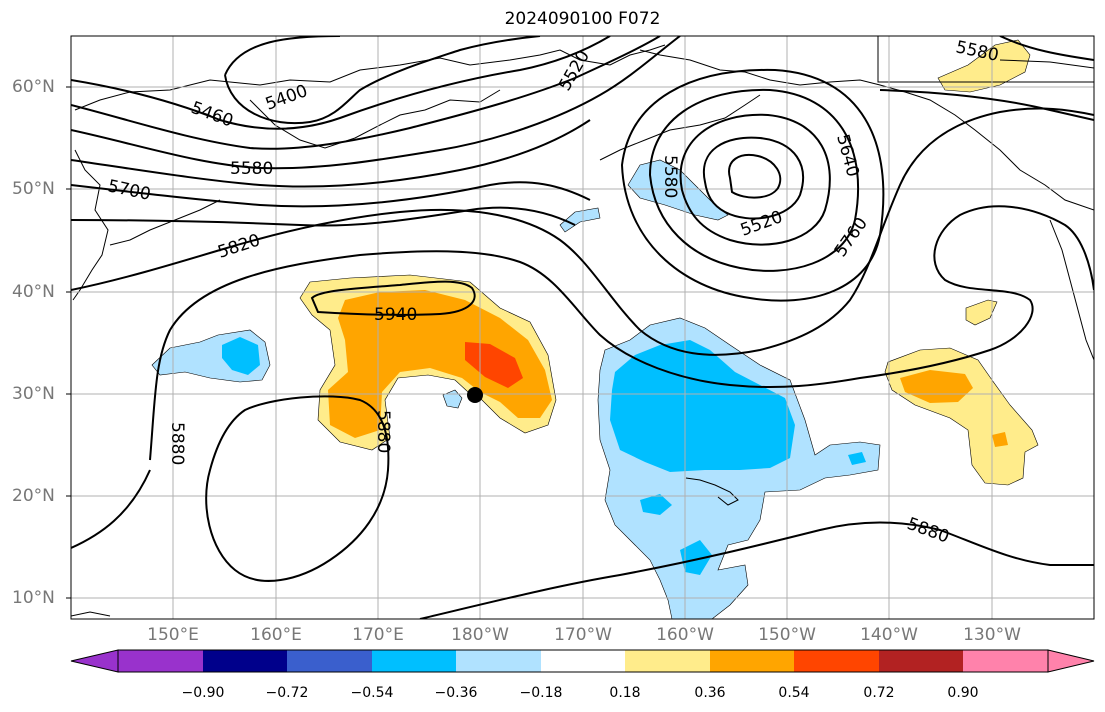 This screenshot has width=1105, height=712. I want to click on negative-anomaly-mid-islet, so click(857, 458).